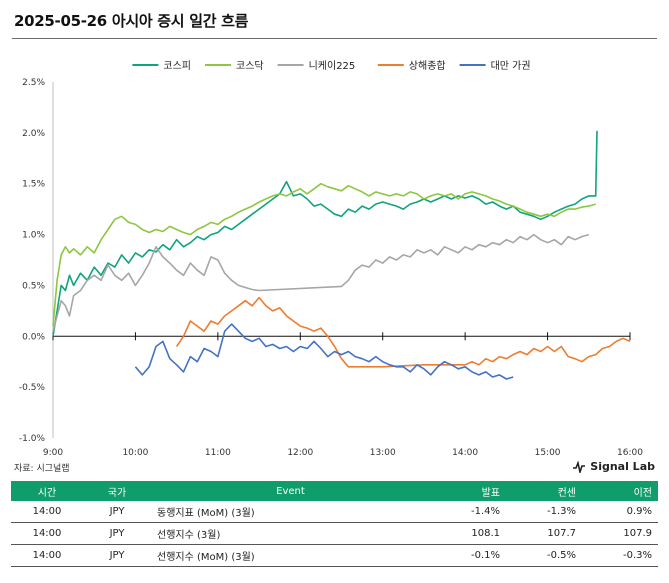  Describe the element at coordinates (218, 453) in the screenshot. I see `x-tick-label: 11:00` at that location.